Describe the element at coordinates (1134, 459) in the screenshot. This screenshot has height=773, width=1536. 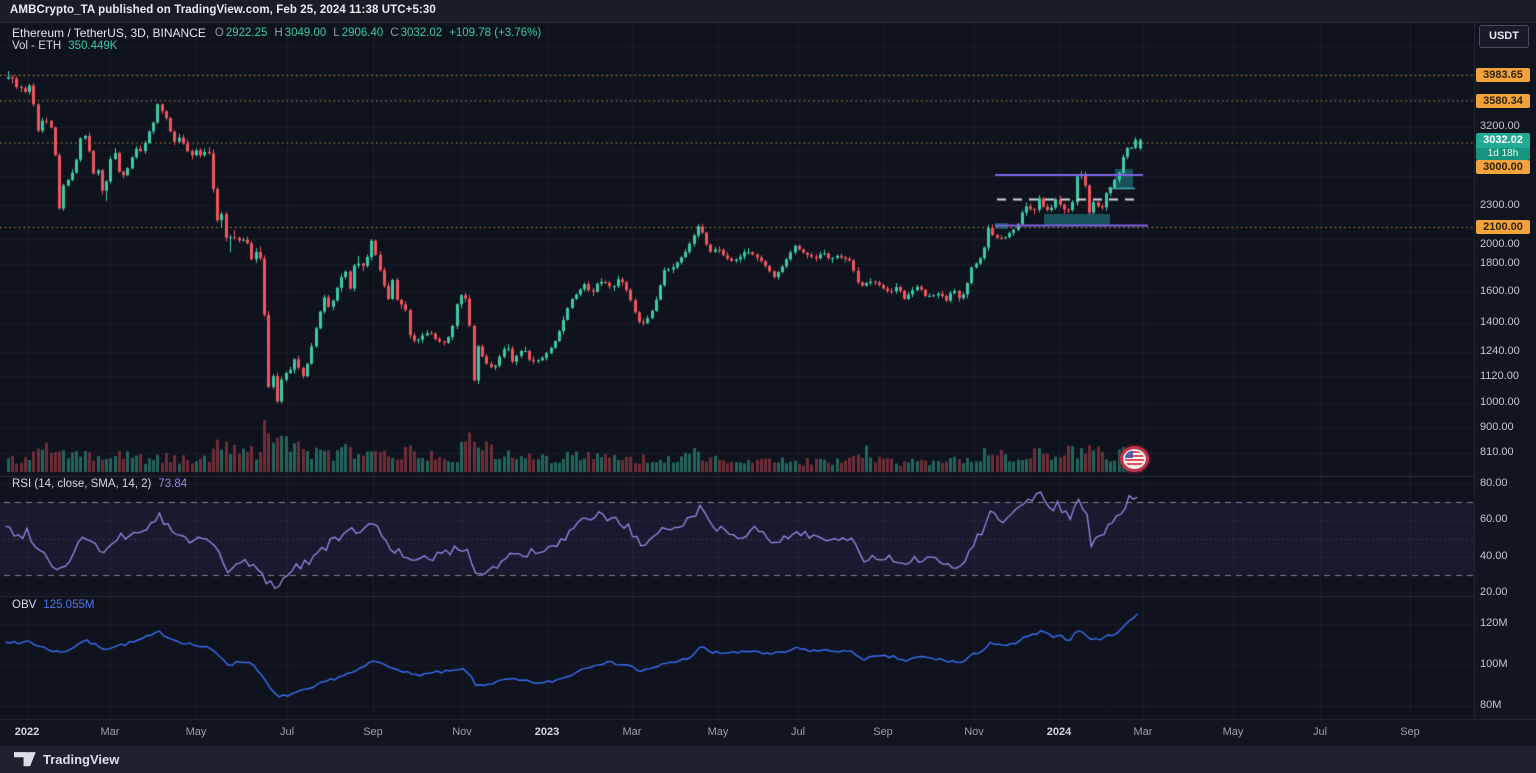
I see `author-flag-badge` at that location.